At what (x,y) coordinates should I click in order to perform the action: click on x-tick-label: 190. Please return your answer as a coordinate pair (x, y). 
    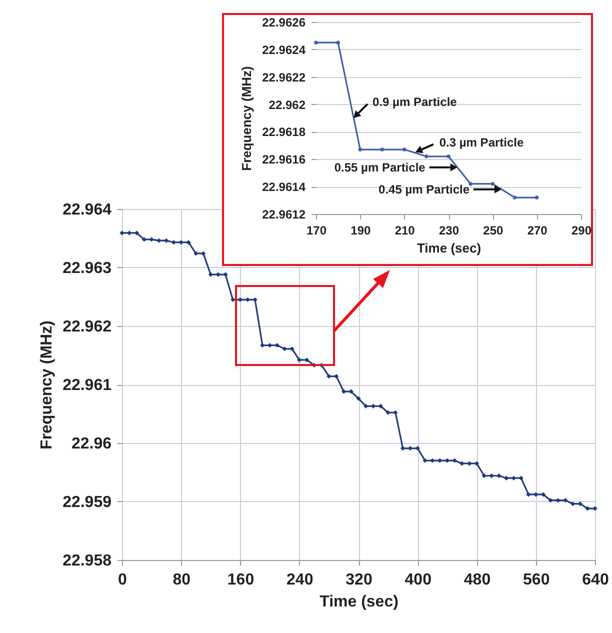
    Looking at the image, I should click on (360, 231).